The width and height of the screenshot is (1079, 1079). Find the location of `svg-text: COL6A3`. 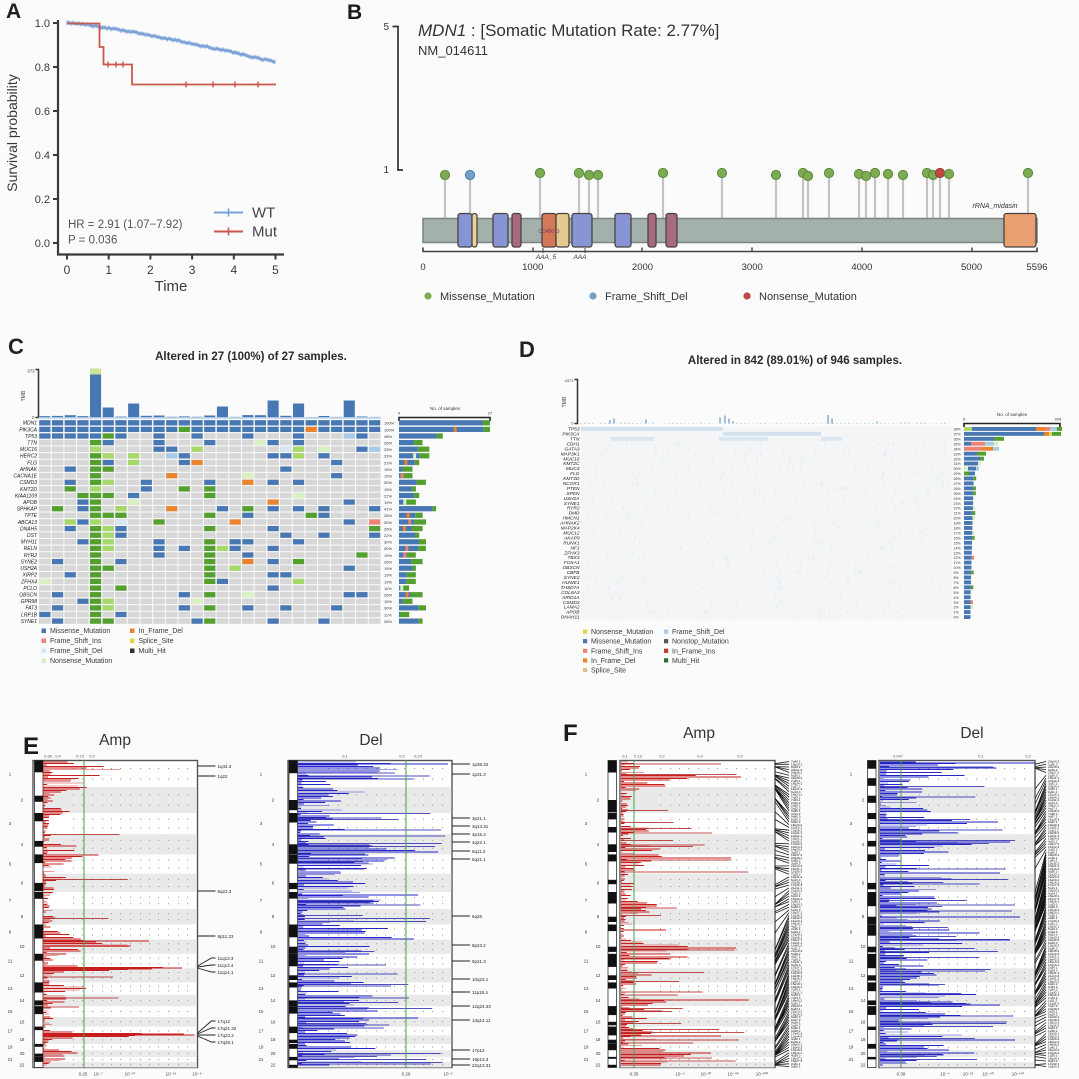

svg-text: COL6A3 is located at coordinates (570, 593).